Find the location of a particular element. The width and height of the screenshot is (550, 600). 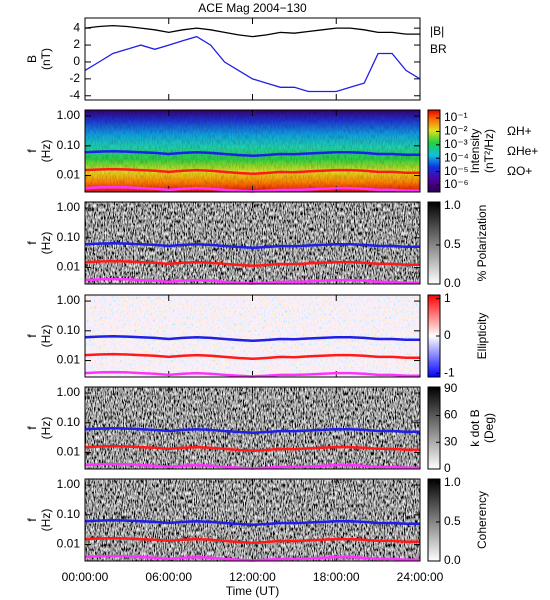

y-tick-label: 4 is located at coordinates (76, 27).